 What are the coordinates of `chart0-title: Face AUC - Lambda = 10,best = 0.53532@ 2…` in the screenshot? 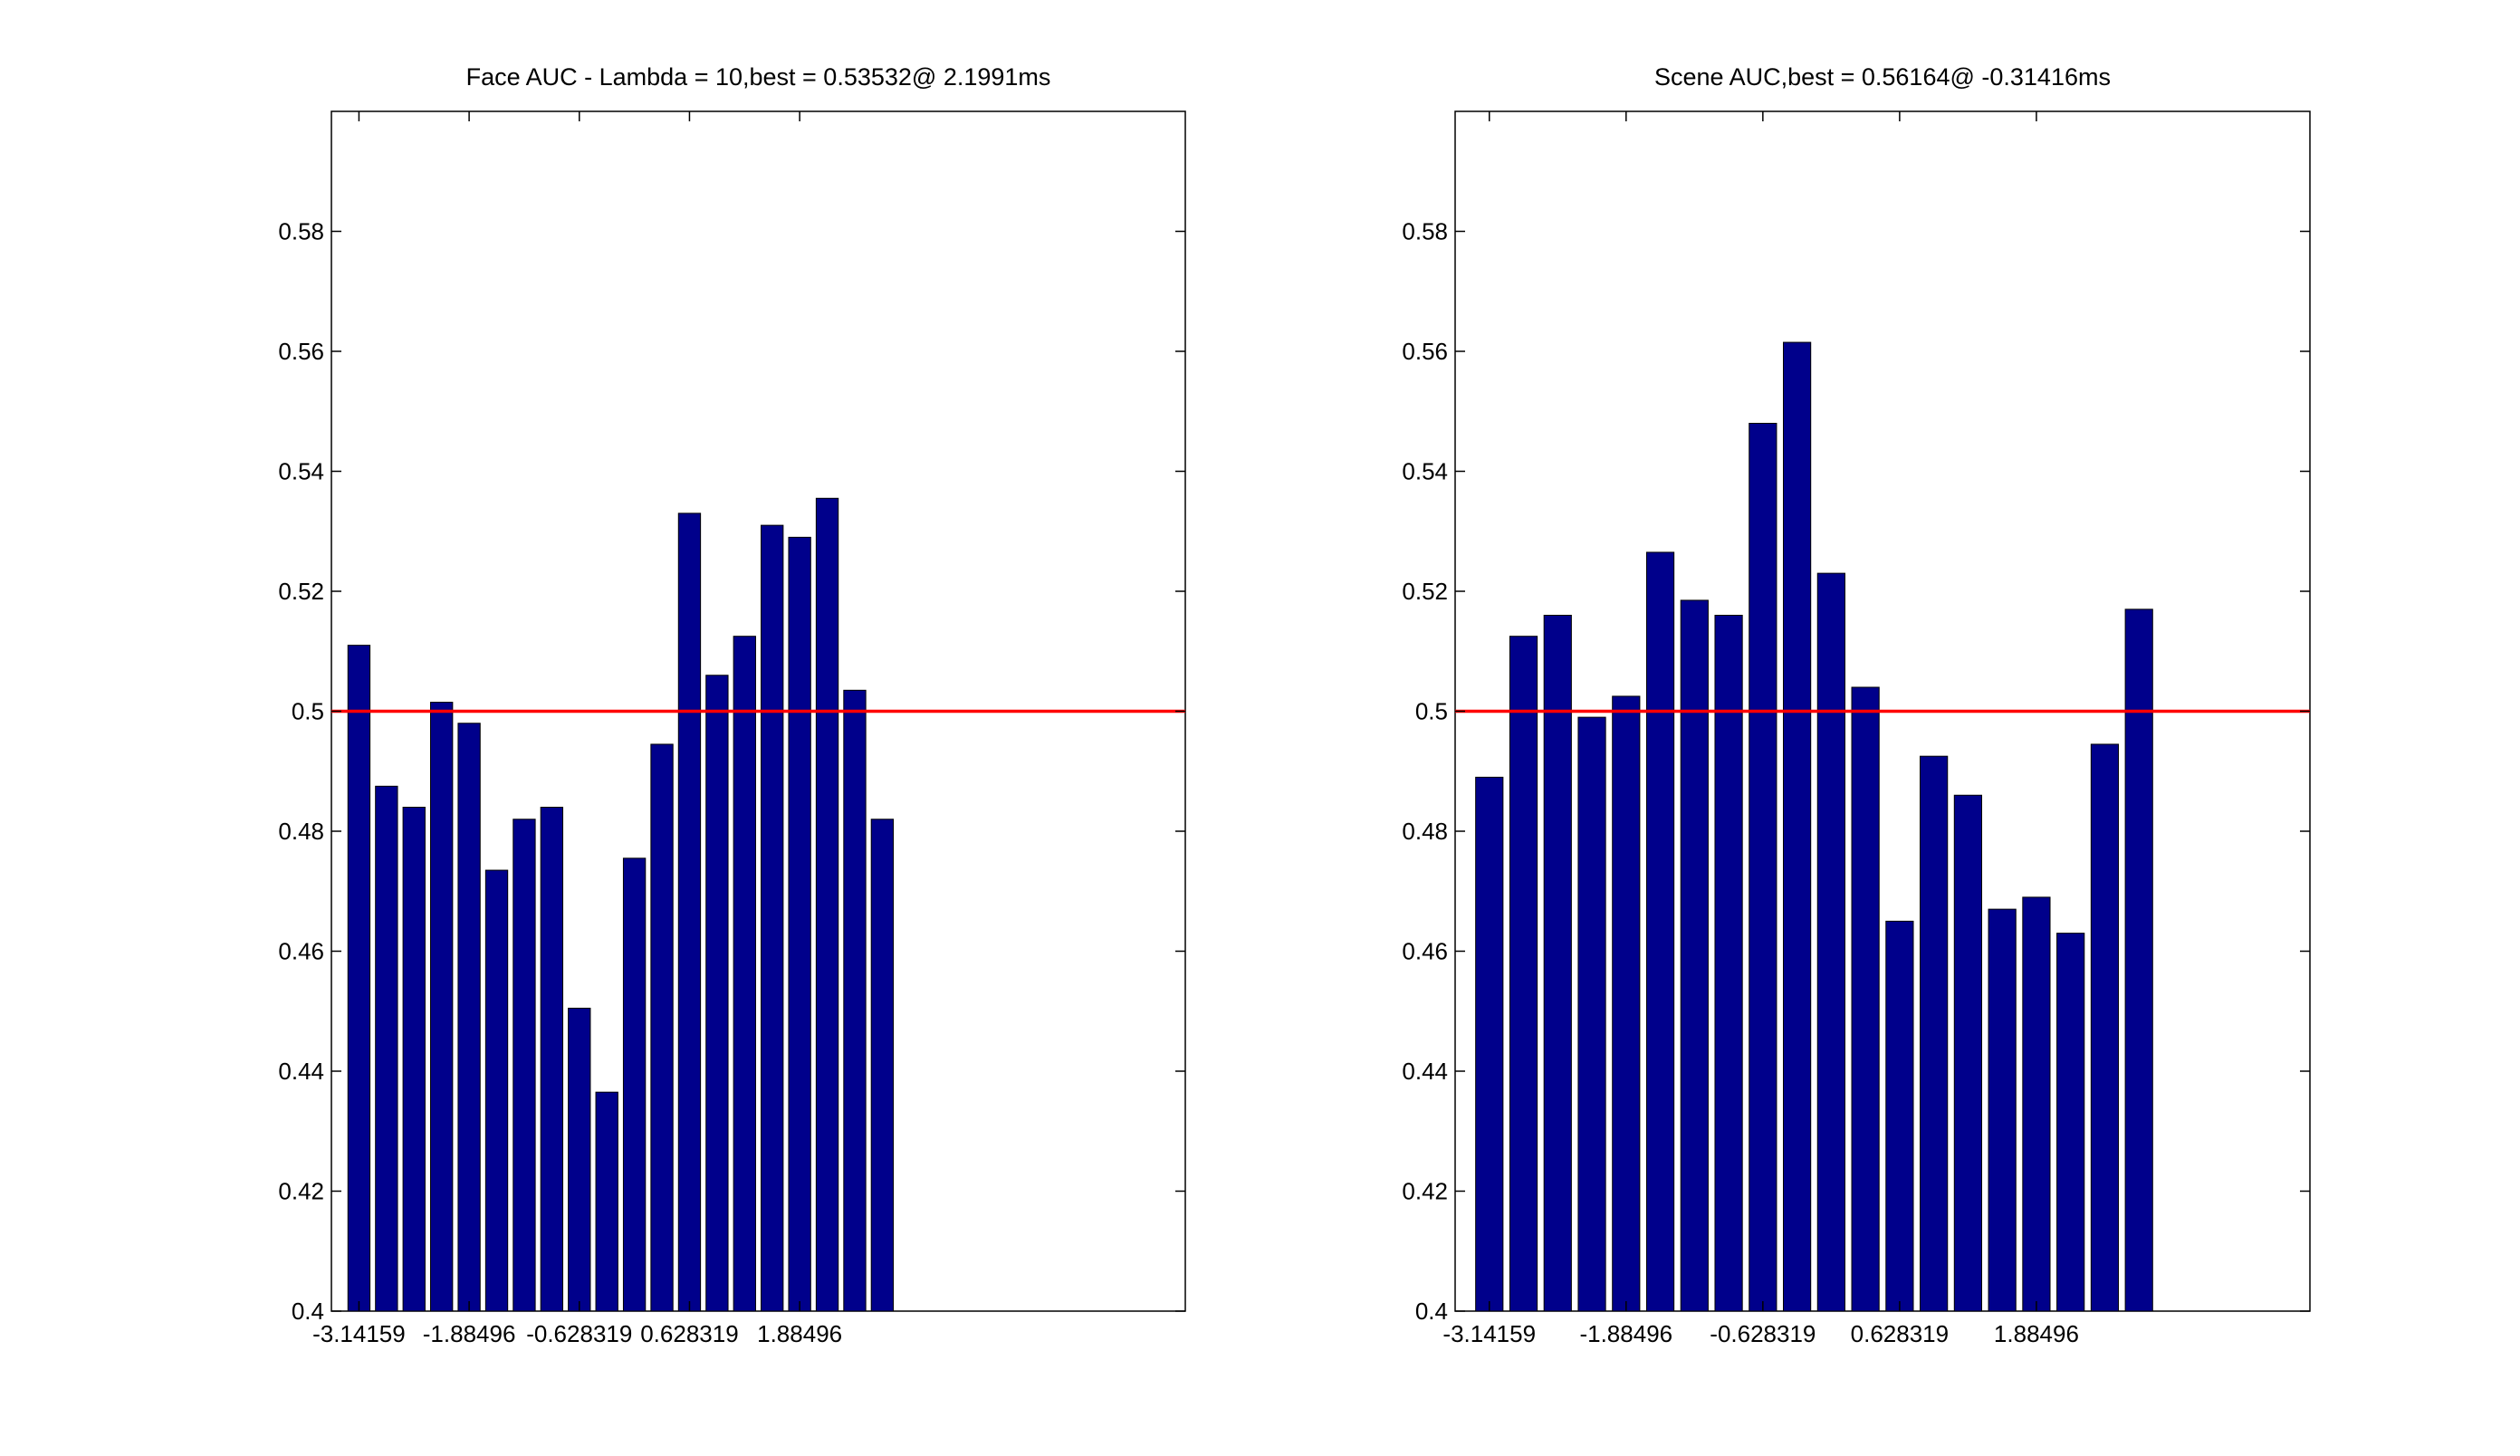 It's located at (758, 77).